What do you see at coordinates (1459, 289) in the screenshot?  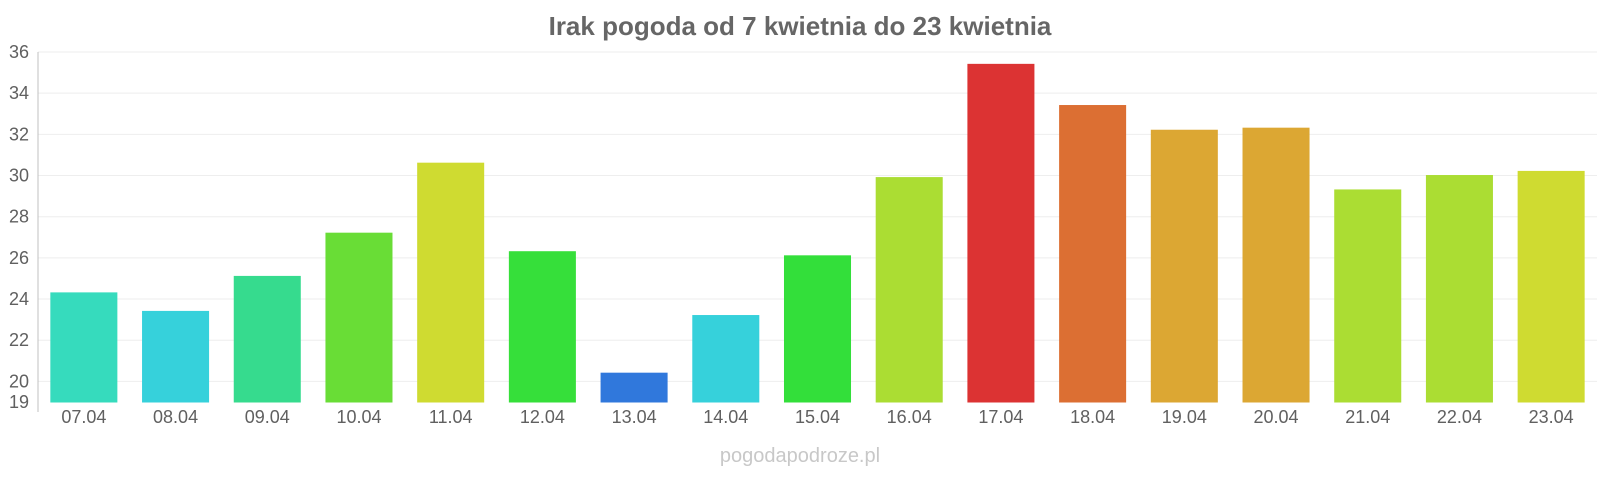 I see `bar-22.04` at bounding box center [1459, 289].